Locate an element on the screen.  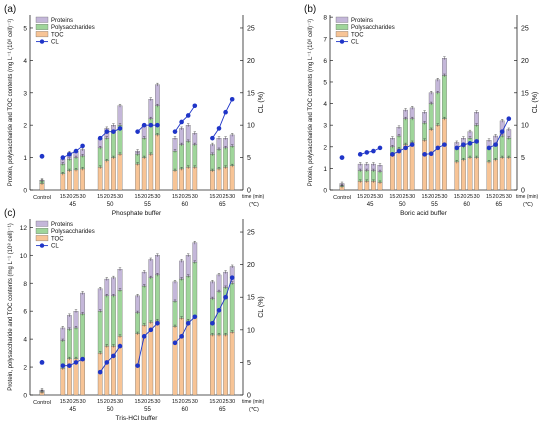
y-tick-label: 5 is located at coordinates (25, 28).